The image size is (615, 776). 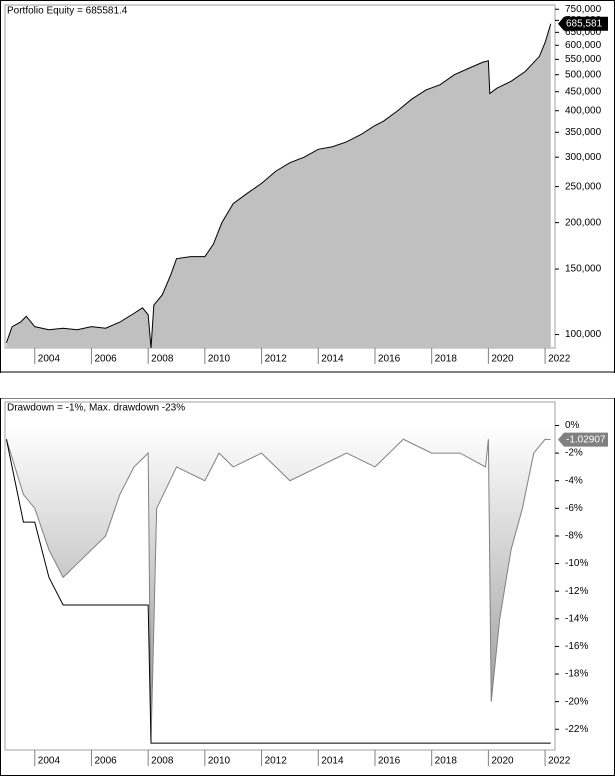 I want to click on y-tick-label: 600,000, so click(x=583, y=45).